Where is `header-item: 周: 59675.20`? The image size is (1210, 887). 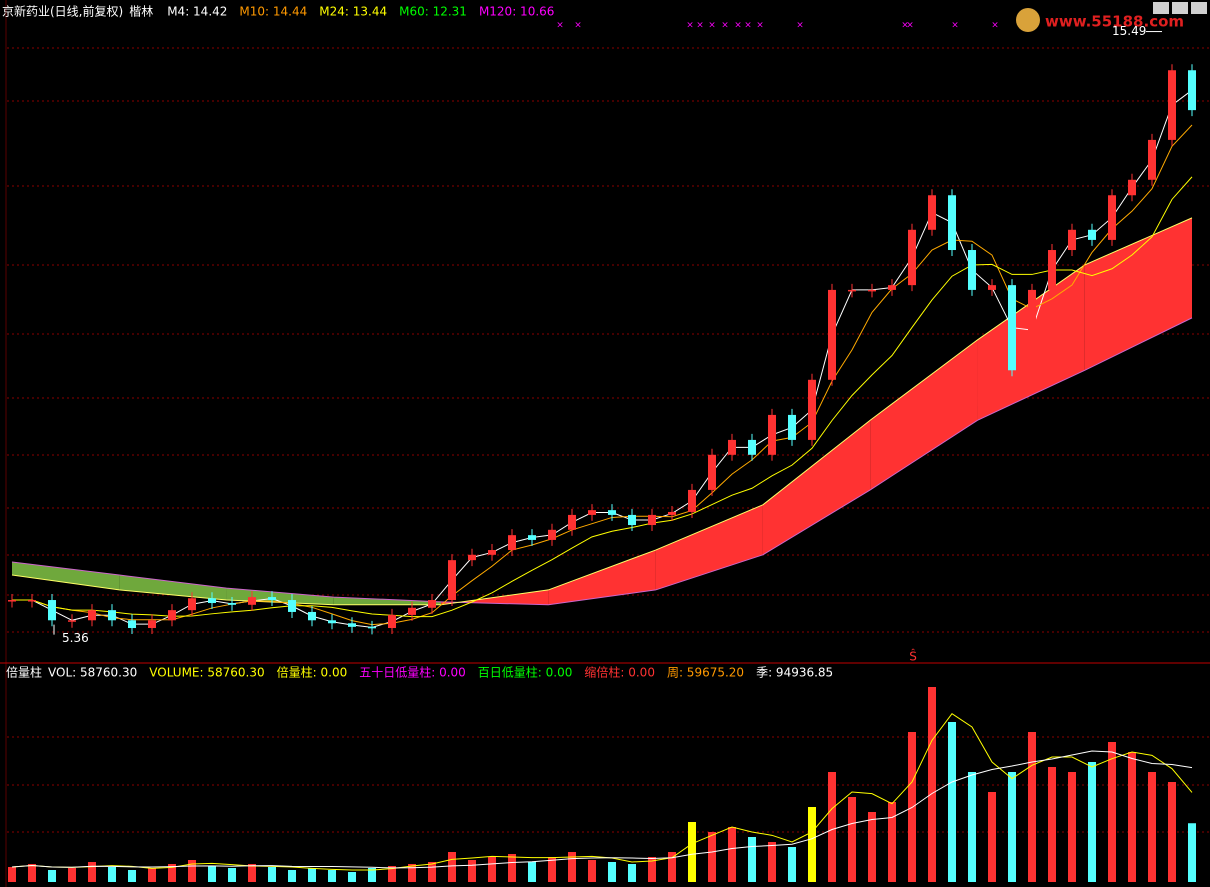 header-item: 周: 59675.20 is located at coordinates (705, 673).